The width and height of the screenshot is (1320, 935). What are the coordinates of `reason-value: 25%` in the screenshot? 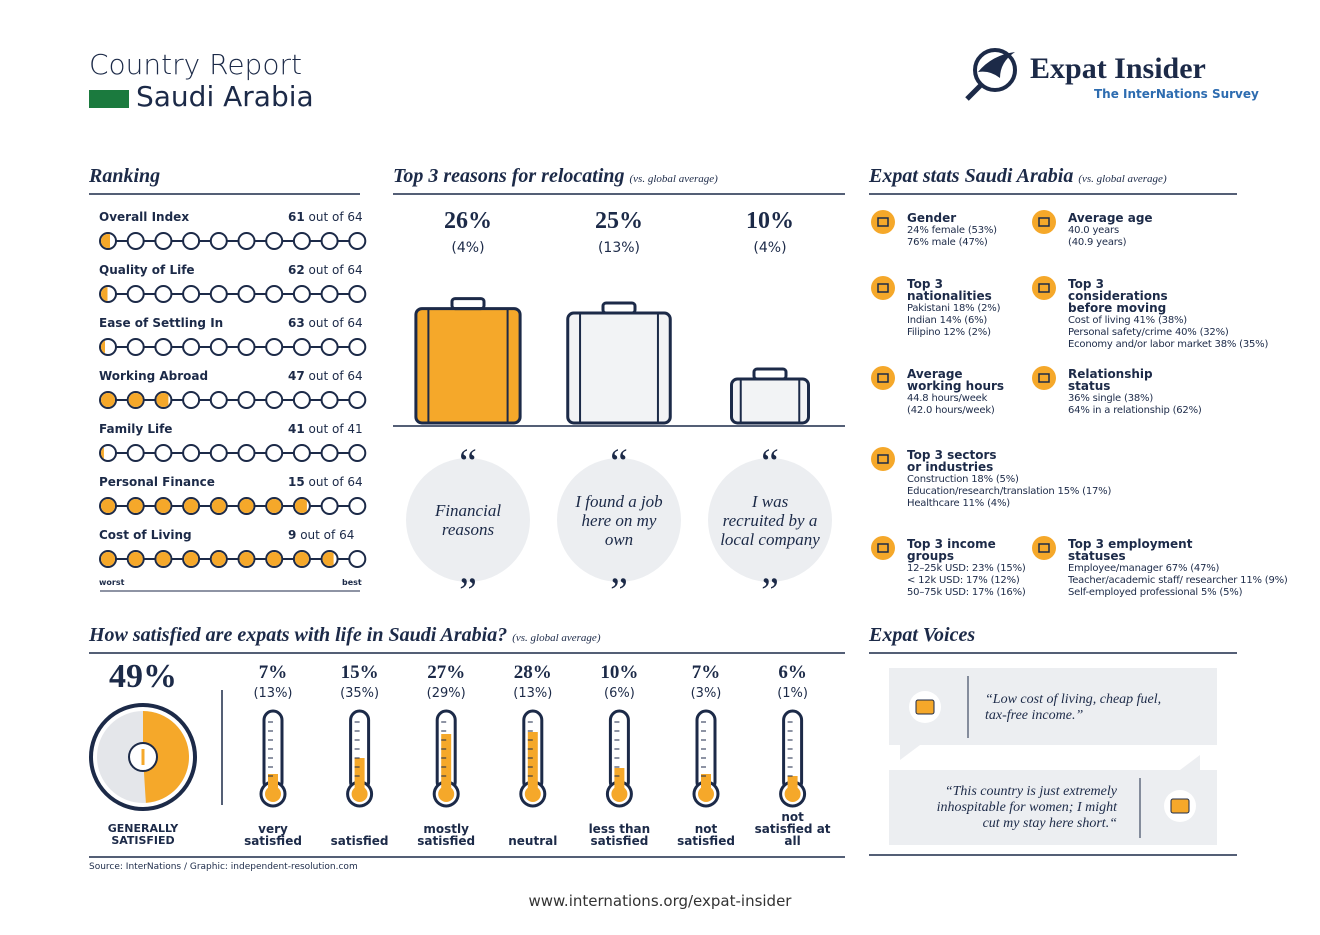 It's located at (619, 221).